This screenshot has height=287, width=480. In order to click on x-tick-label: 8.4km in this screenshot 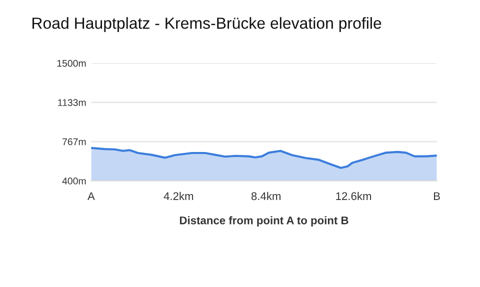, I will do `click(265, 196)`.